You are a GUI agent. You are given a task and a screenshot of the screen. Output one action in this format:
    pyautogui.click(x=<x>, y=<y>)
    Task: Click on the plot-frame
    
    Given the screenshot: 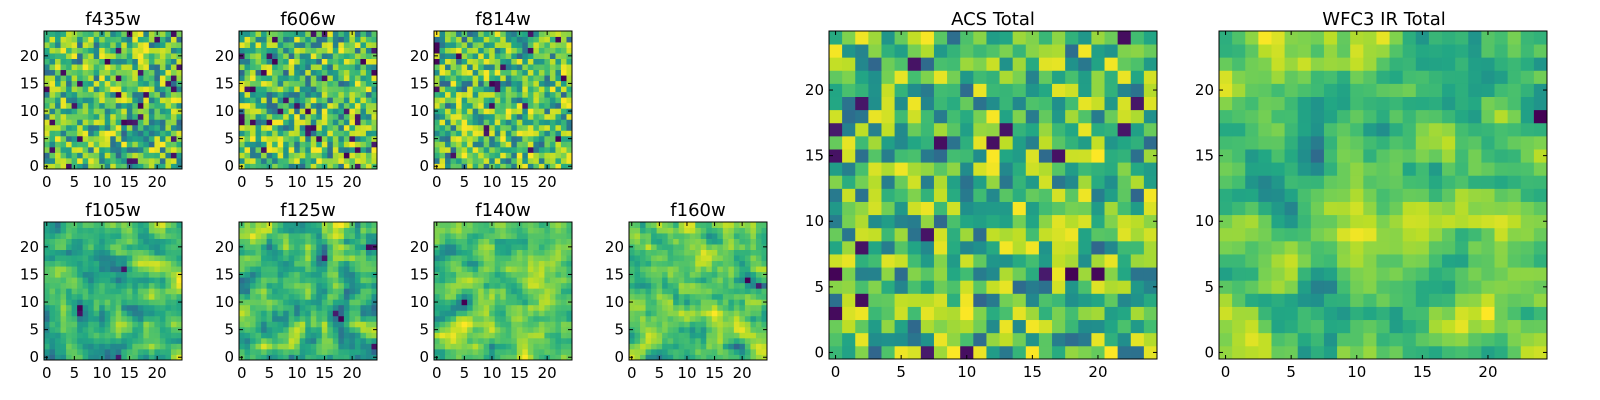 What is the action you would take?
    pyautogui.click(x=308, y=100)
    